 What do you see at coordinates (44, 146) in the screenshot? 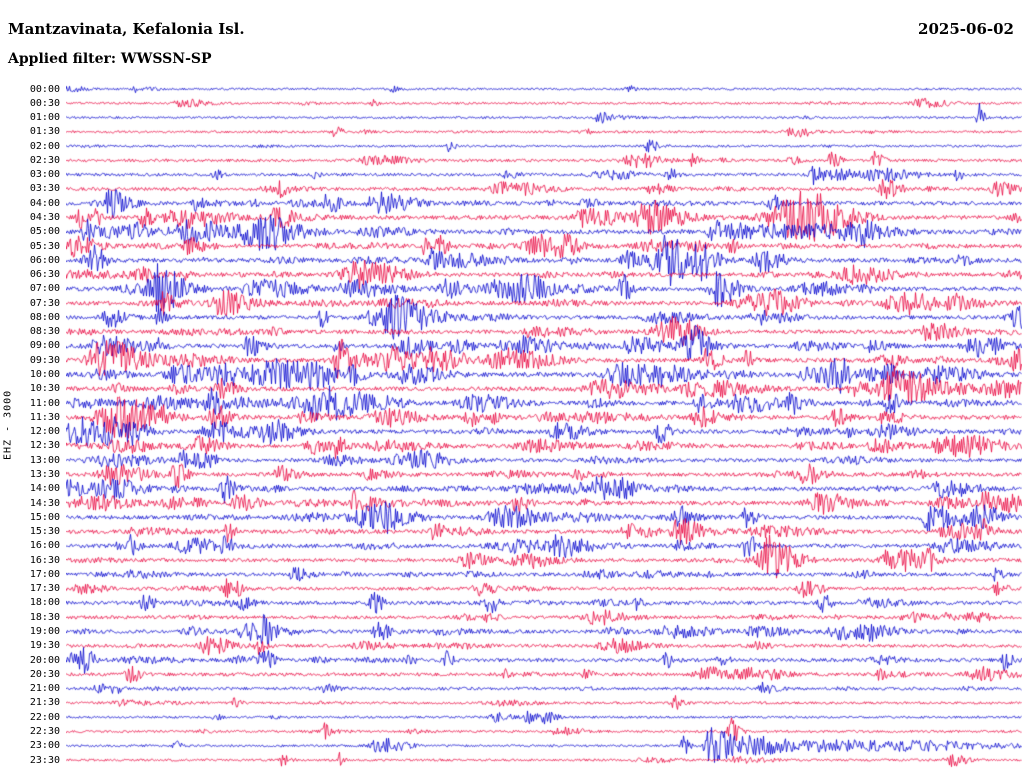
I see `time-label: 02:00` at bounding box center [44, 146].